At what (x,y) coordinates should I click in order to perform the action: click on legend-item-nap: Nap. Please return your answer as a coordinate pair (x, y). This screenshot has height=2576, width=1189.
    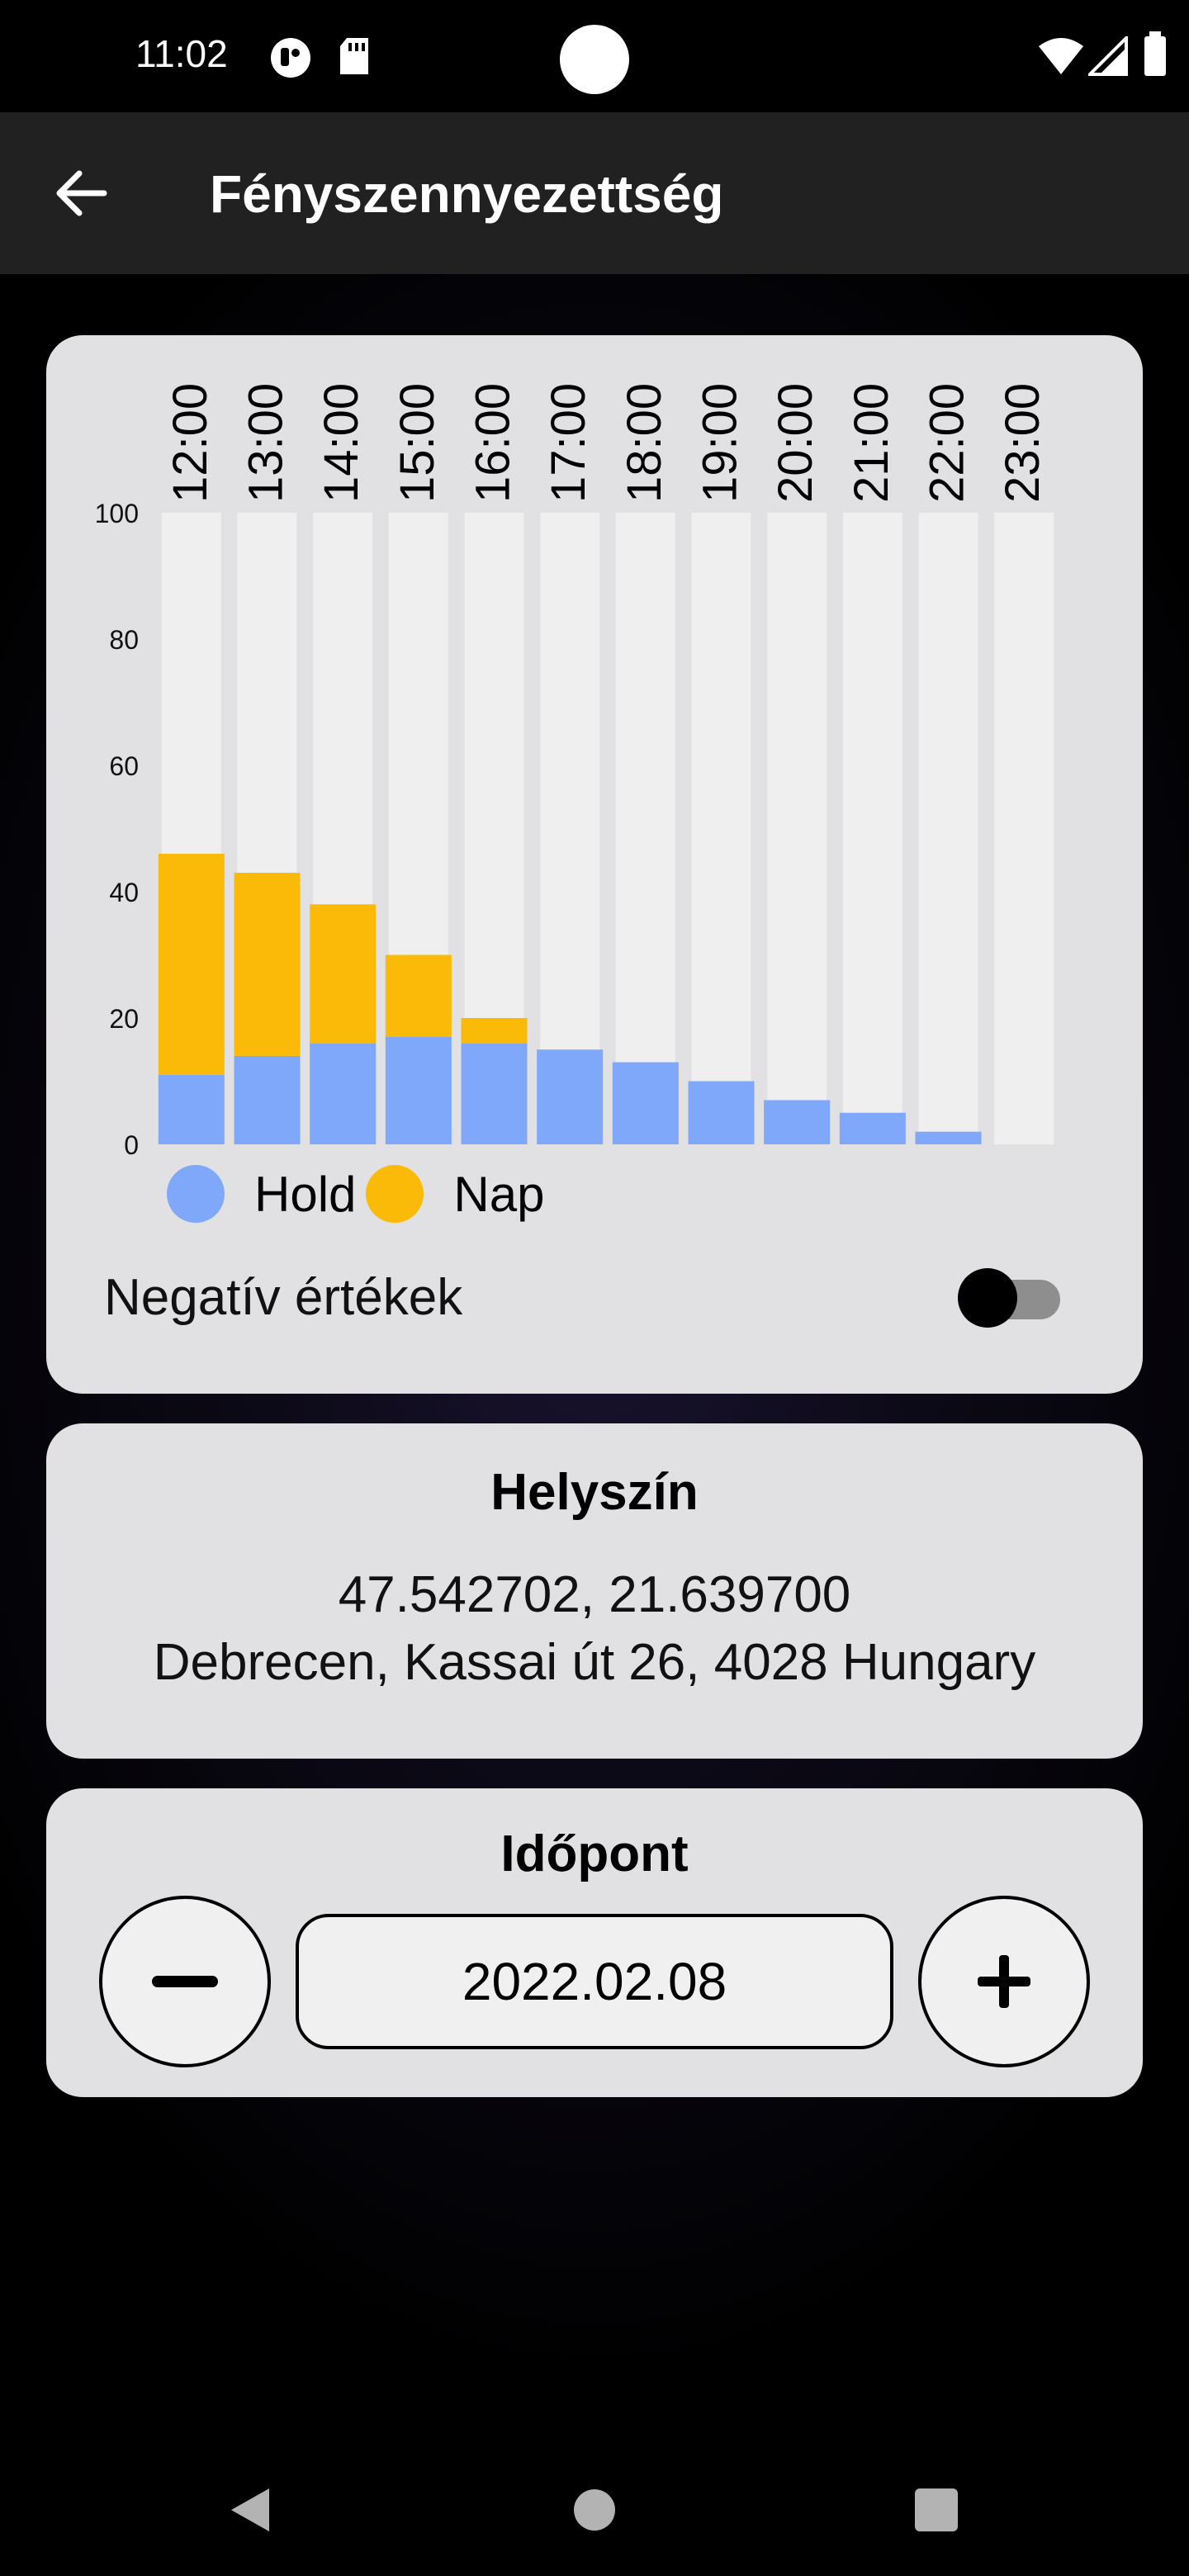
    Looking at the image, I should click on (455, 1194).